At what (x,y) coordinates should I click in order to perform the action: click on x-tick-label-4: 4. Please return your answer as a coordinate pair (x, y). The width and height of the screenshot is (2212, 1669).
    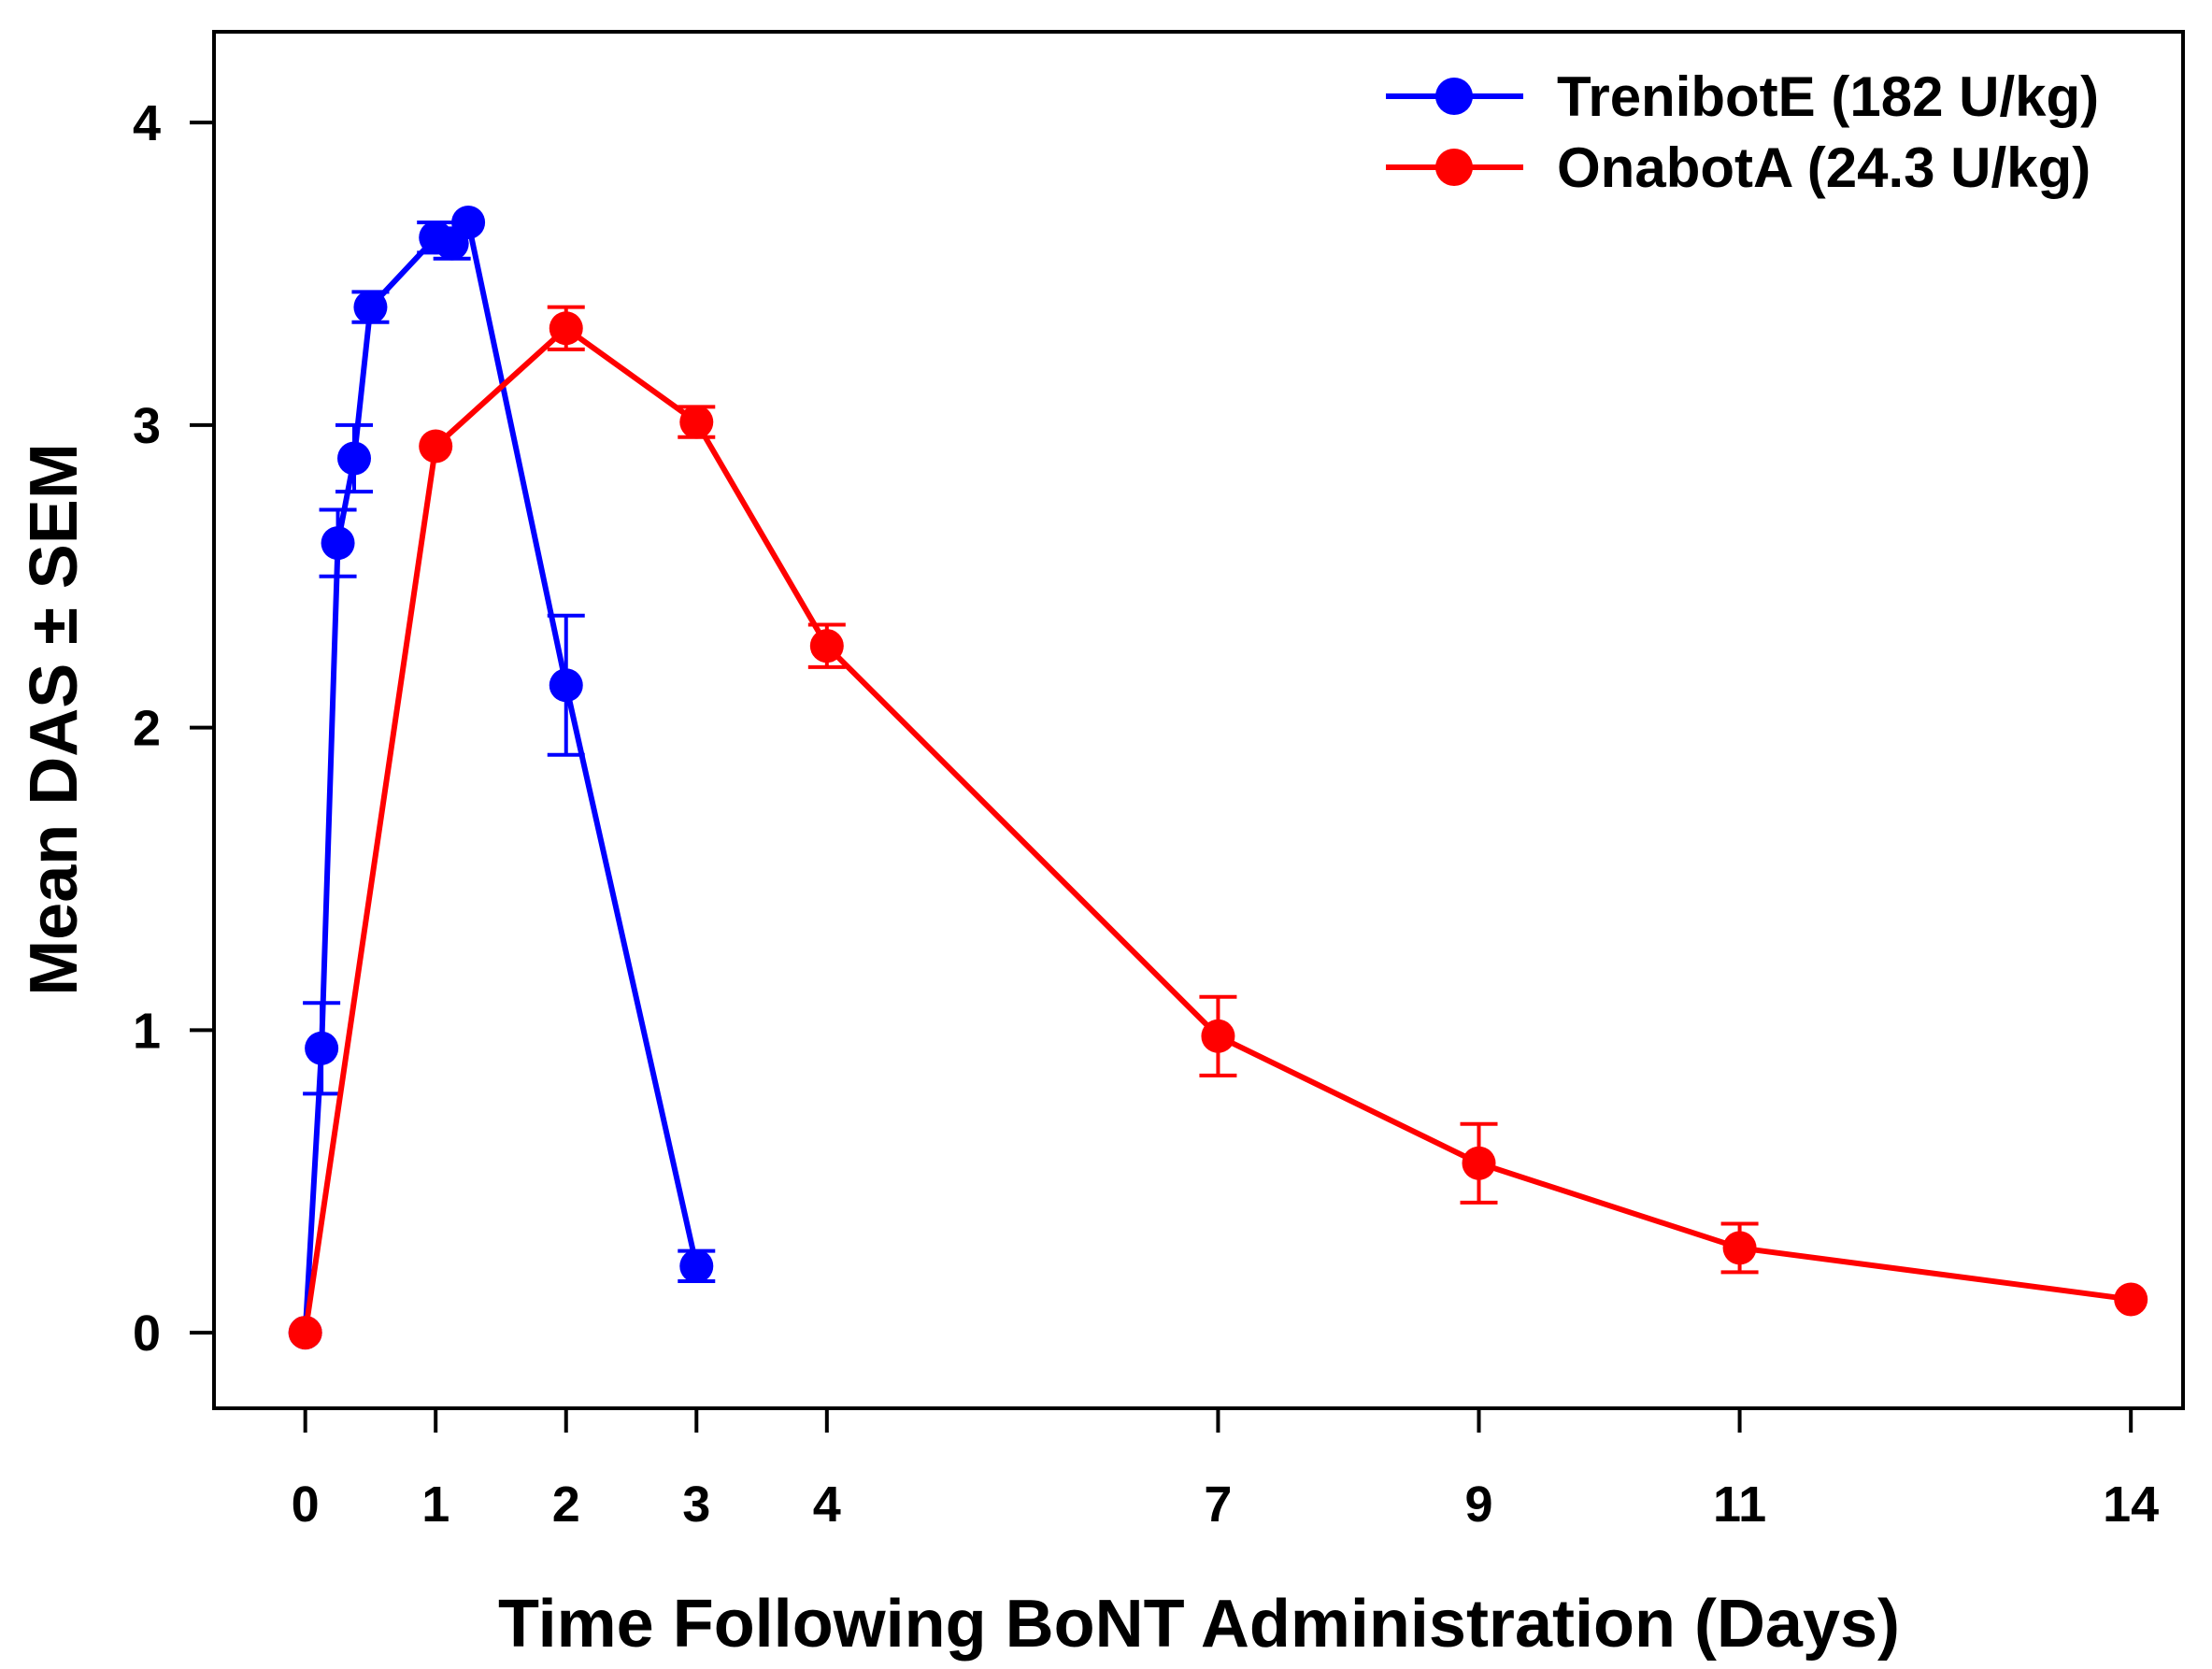
    Looking at the image, I should click on (827, 1505).